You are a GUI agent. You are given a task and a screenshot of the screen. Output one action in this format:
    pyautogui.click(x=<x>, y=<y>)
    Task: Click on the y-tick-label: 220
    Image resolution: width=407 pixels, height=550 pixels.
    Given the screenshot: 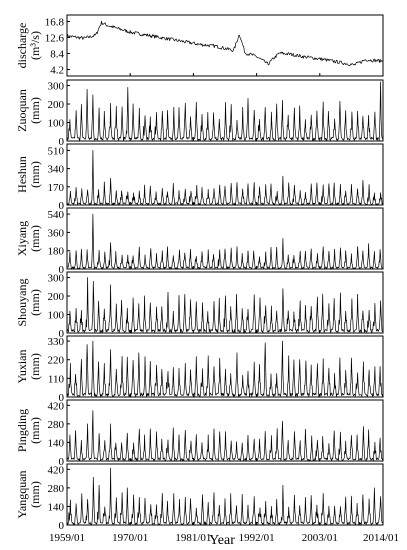 What is the action you would take?
    pyautogui.click(x=56, y=361)
    